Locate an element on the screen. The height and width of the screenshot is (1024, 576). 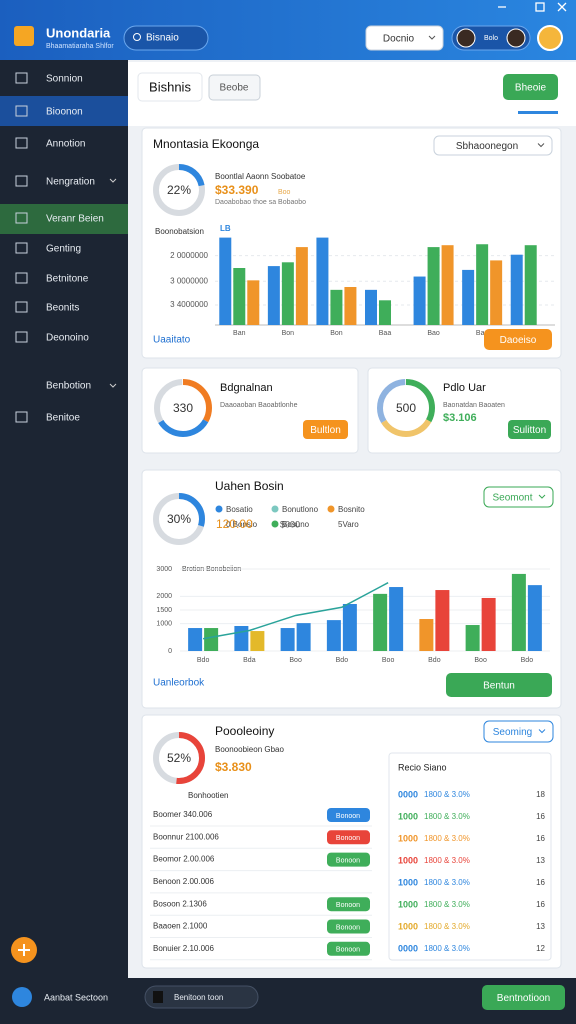
logo is located at coordinates (24, 36).